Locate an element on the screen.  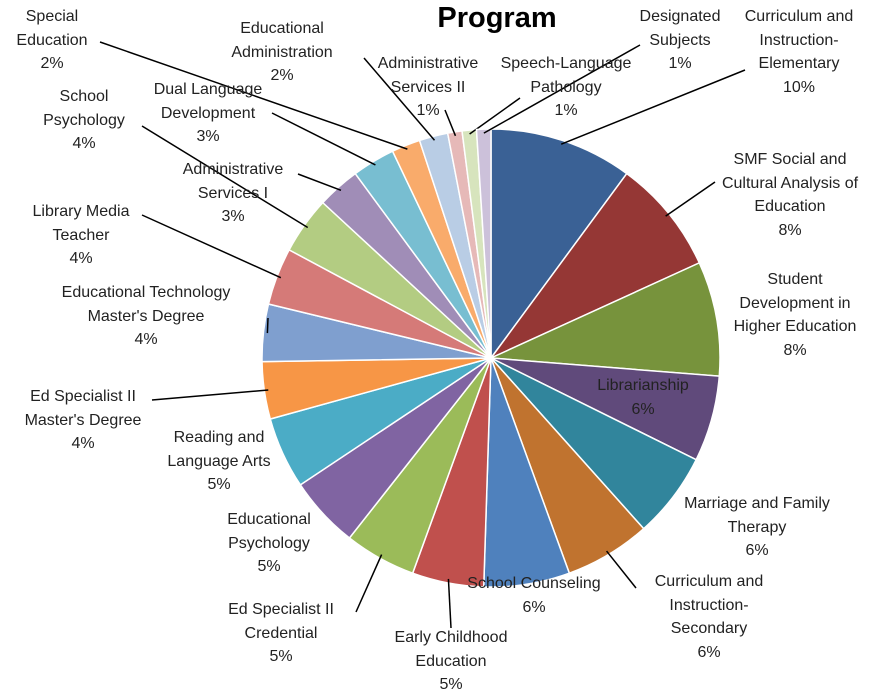
slice-name: Curriculum and Instruction-Secondary is located at coordinates (709, 605).